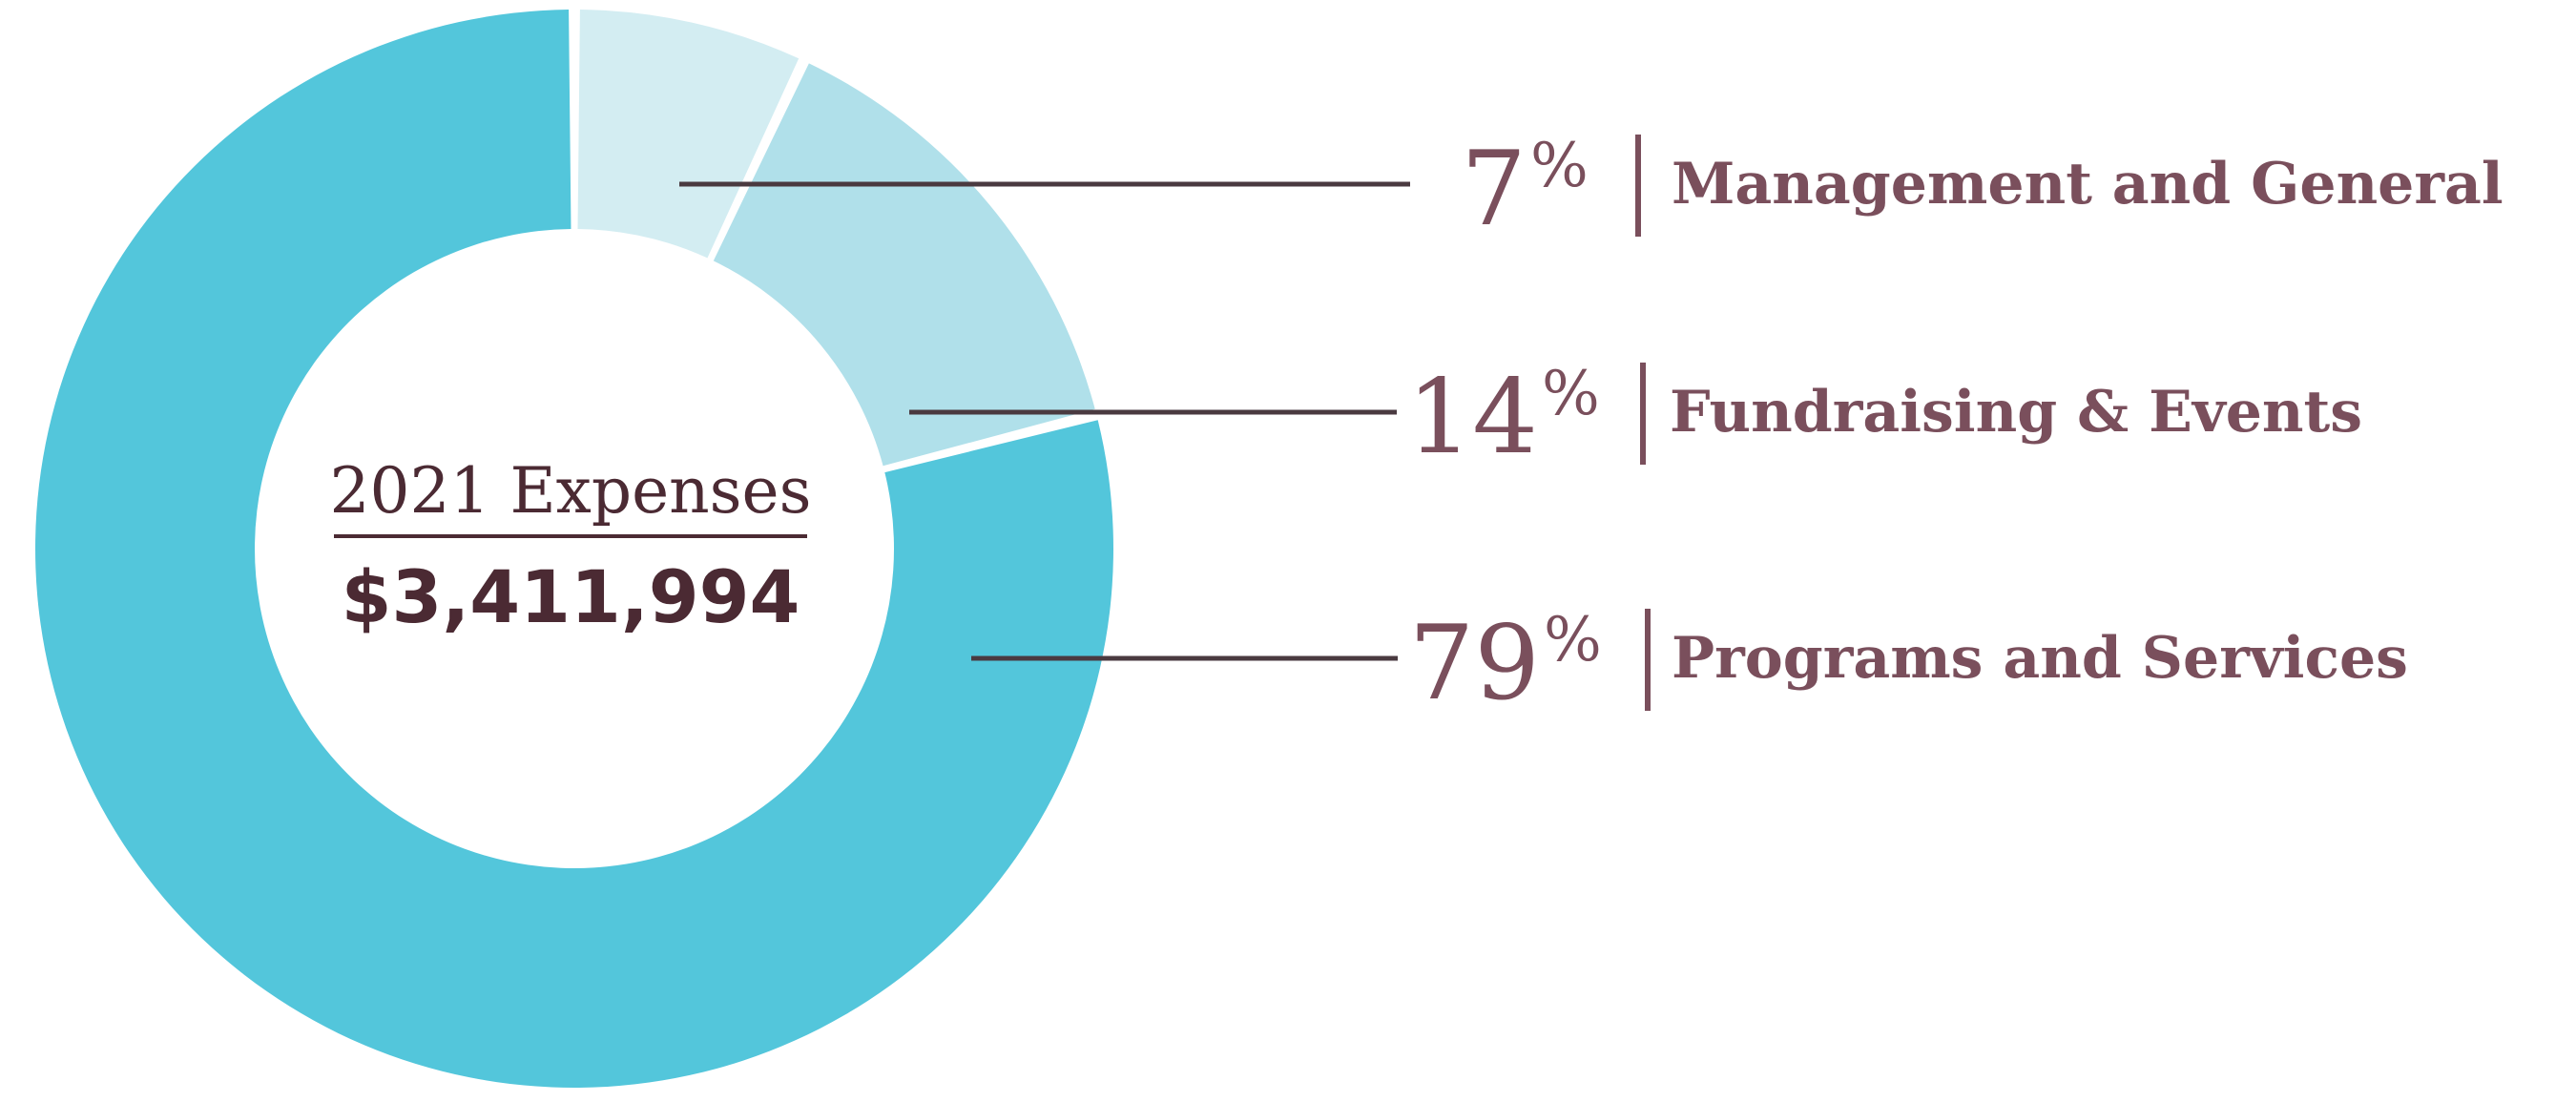 Image resolution: width=2576 pixels, height=1102 pixels. What do you see at coordinates (688, 134) in the screenshot?
I see `slice-management` at bounding box center [688, 134].